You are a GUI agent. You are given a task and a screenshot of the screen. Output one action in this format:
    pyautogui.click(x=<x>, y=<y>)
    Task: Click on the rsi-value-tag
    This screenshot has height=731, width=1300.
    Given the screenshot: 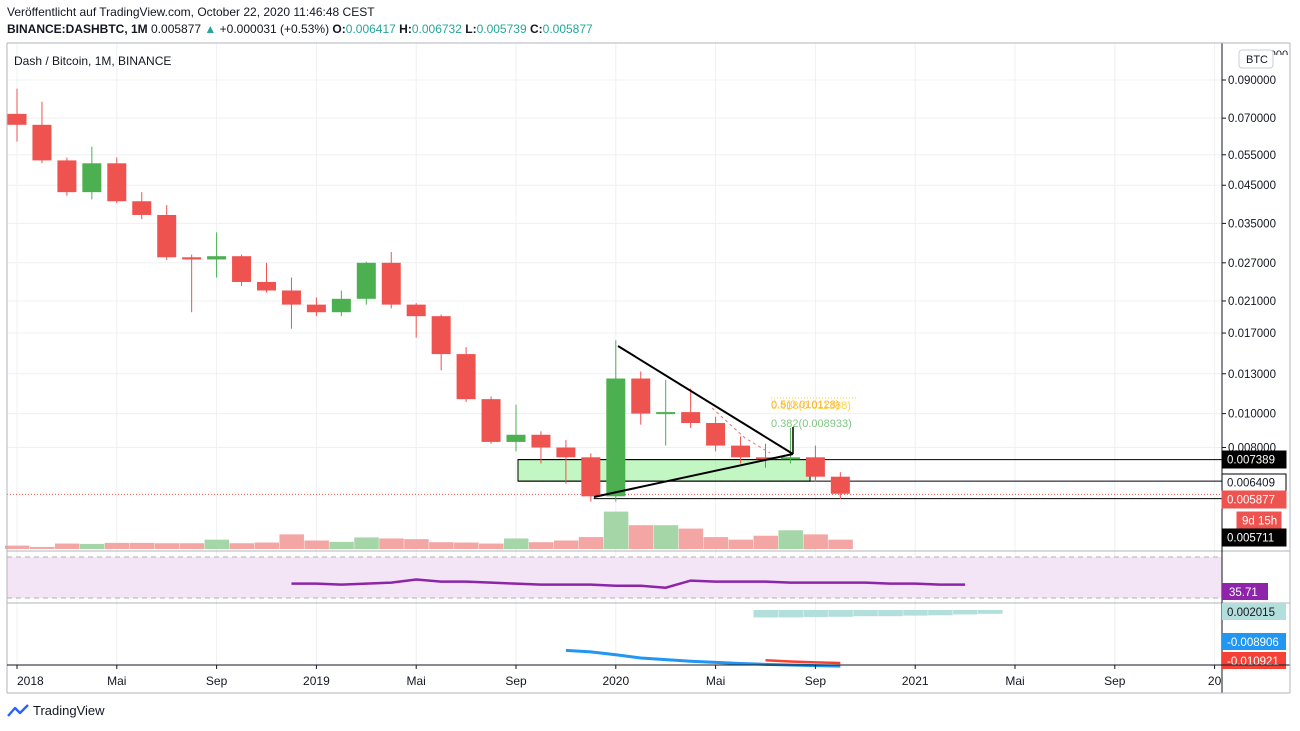 What is the action you would take?
    pyautogui.click(x=1245, y=591)
    